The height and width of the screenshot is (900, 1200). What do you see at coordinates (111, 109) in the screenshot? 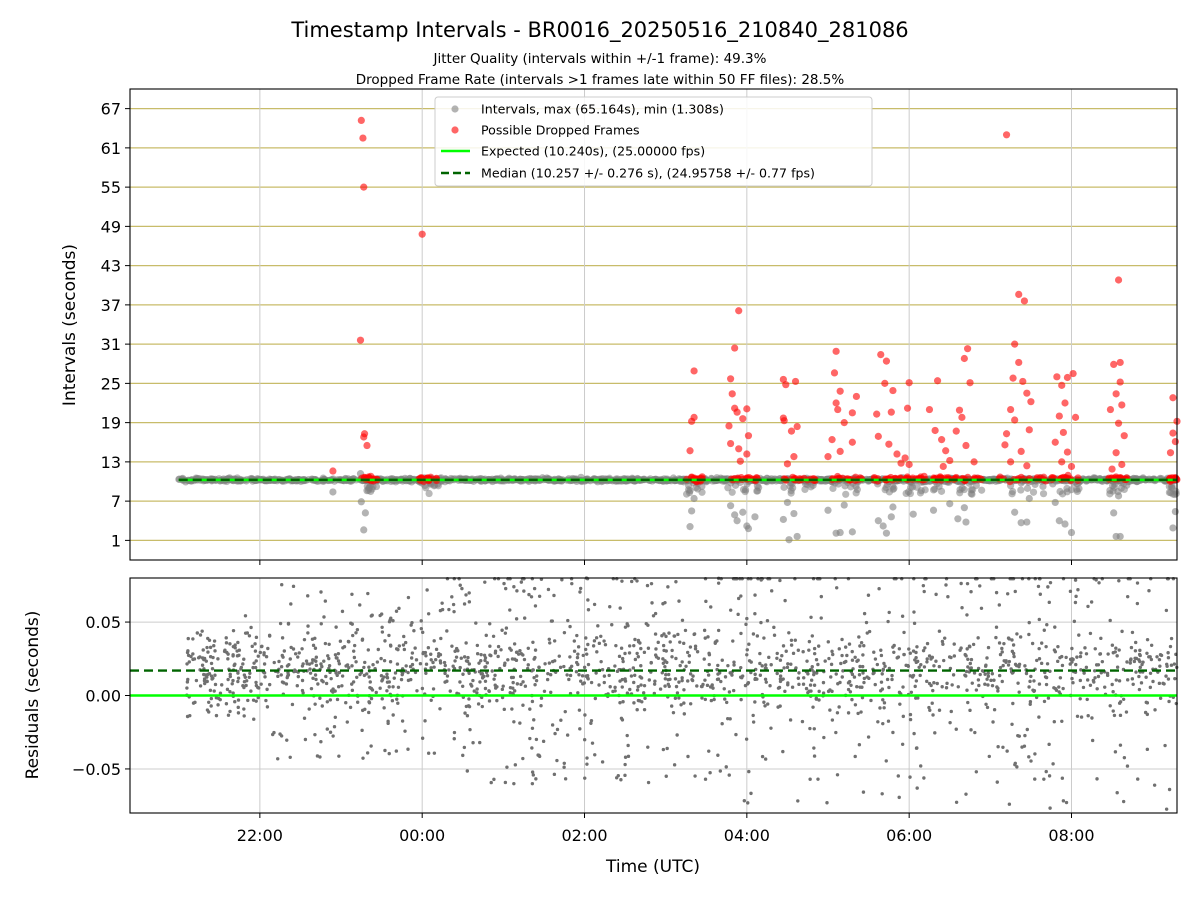
I see `top-y-tick-label: 67` at bounding box center [111, 109].